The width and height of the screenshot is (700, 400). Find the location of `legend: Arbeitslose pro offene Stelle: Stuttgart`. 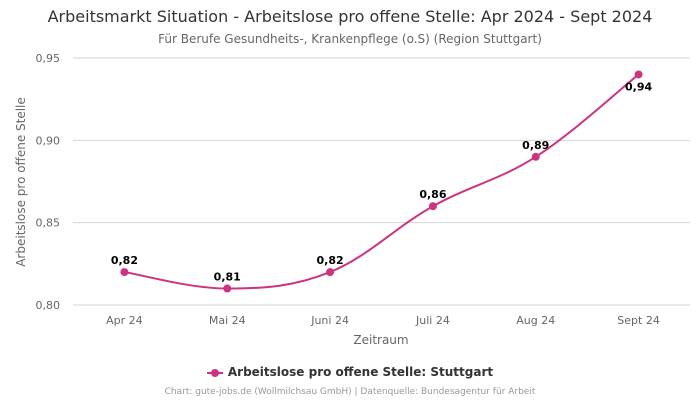

legend: Arbeitslose pro offene Stelle: Stuttgart is located at coordinates (350, 372).